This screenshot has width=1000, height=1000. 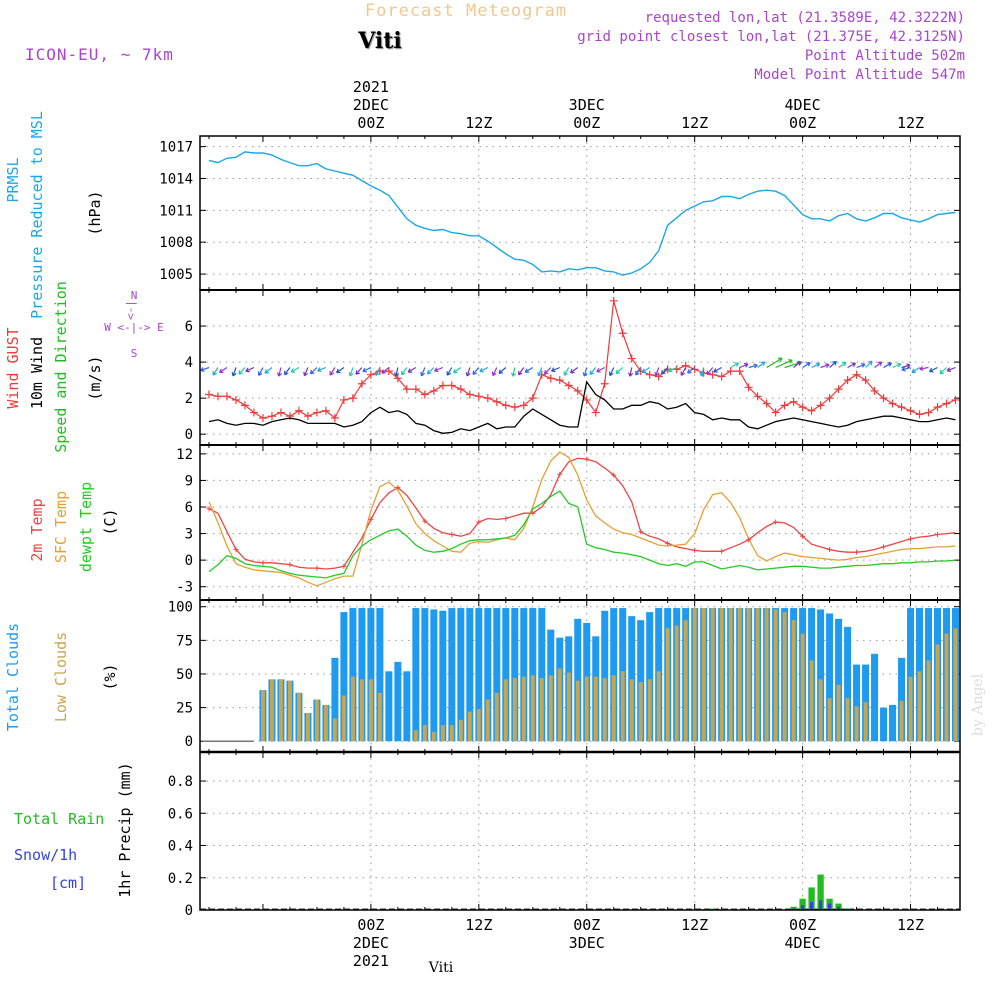 What do you see at coordinates (180, 847) in the screenshot?
I see `y-tick-label: 0.4` at bounding box center [180, 847].